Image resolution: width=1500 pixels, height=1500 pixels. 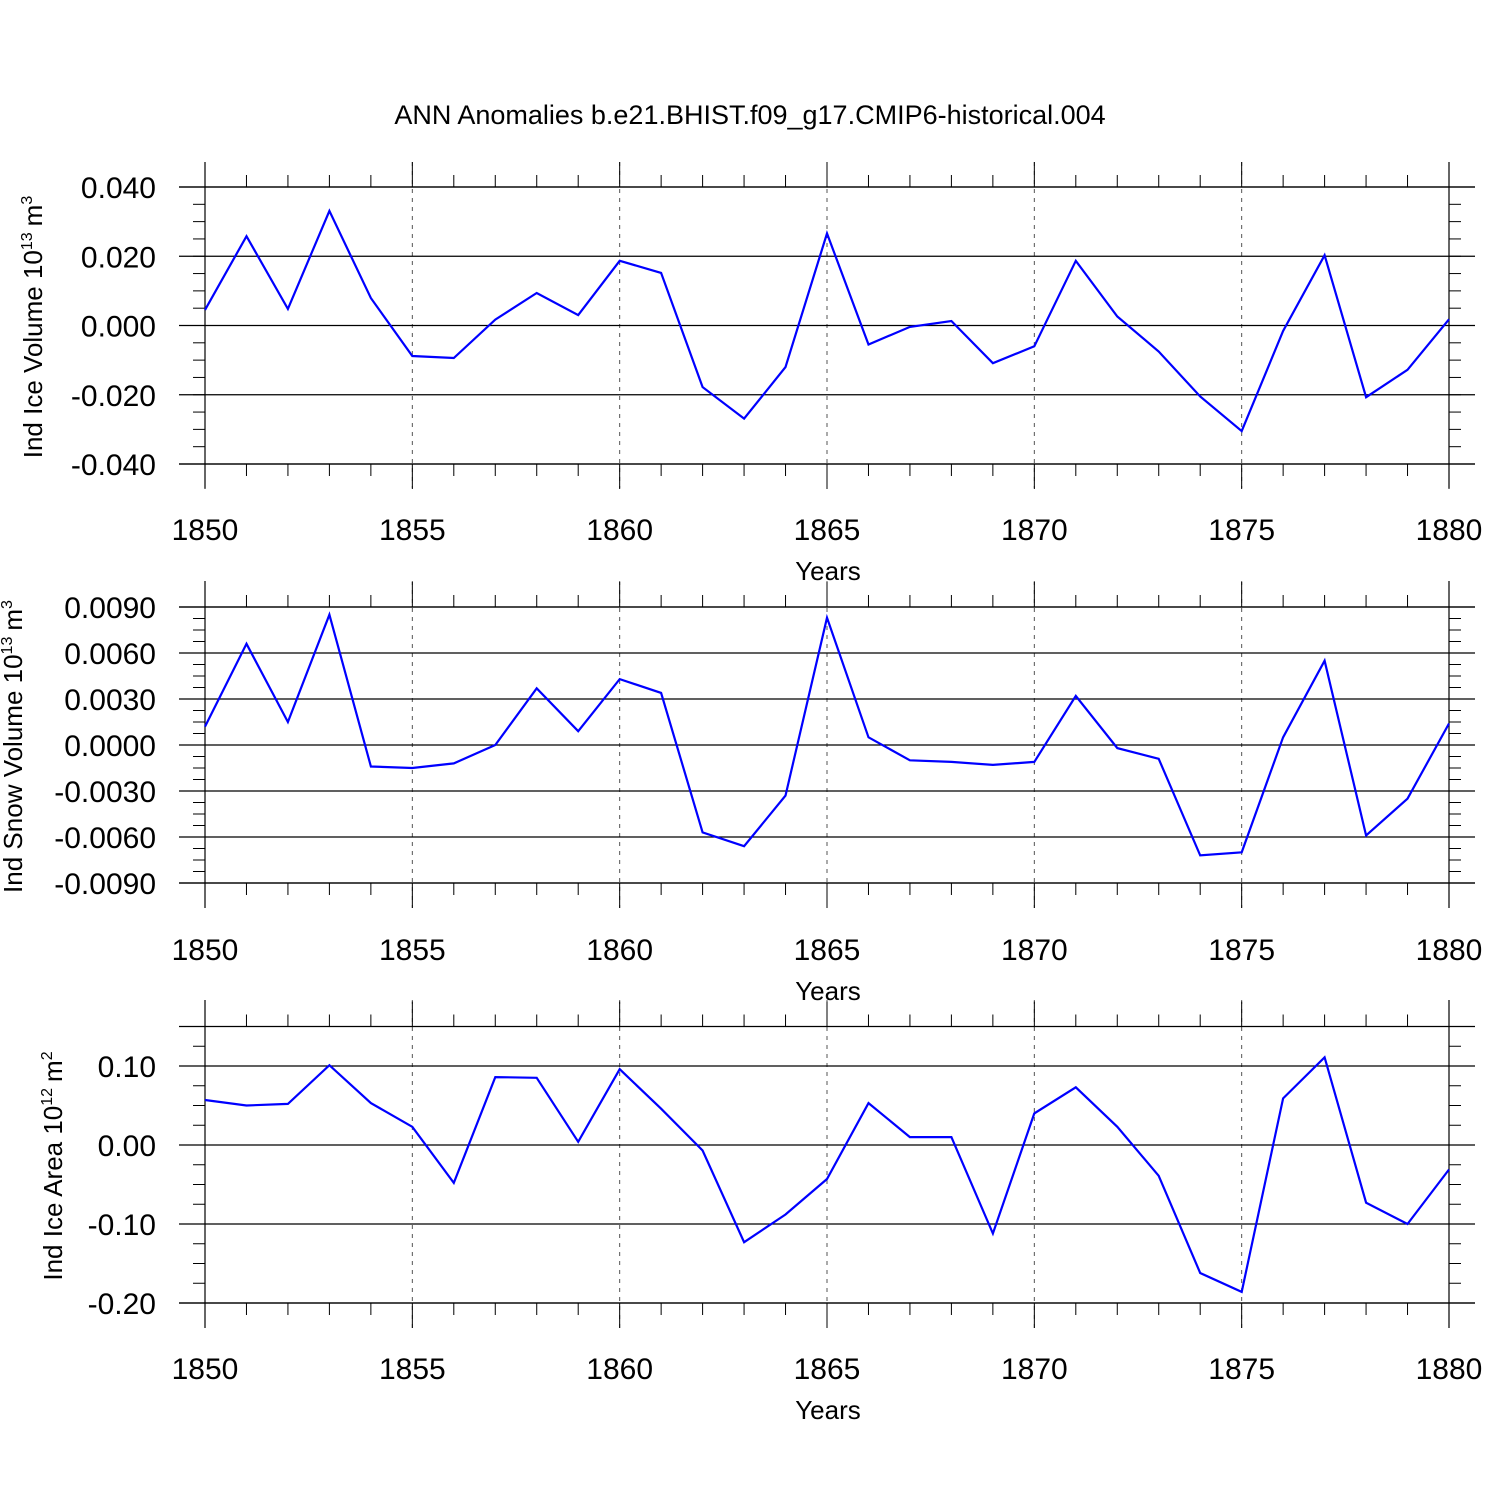 I want to click on y-tick-label: -0.10, so click(x=122, y=1225).